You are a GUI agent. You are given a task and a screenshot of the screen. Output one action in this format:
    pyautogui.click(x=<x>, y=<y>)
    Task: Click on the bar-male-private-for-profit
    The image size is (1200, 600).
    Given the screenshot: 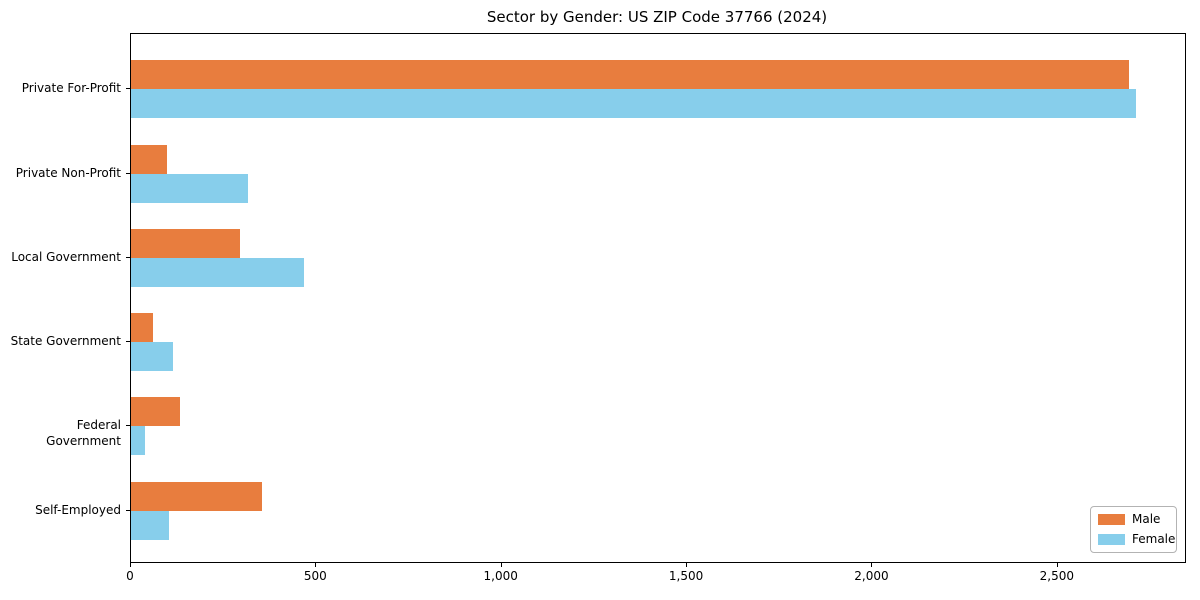 What is the action you would take?
    pyautogui.click(x=630, y=75)
    